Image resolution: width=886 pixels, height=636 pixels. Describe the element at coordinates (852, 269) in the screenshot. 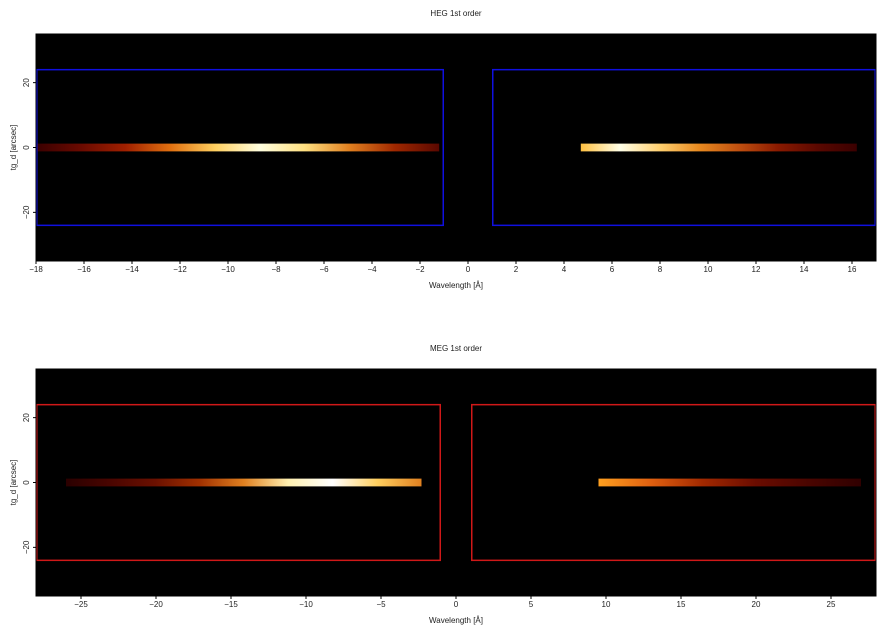

I see `x-tick-label: 16` at that location.